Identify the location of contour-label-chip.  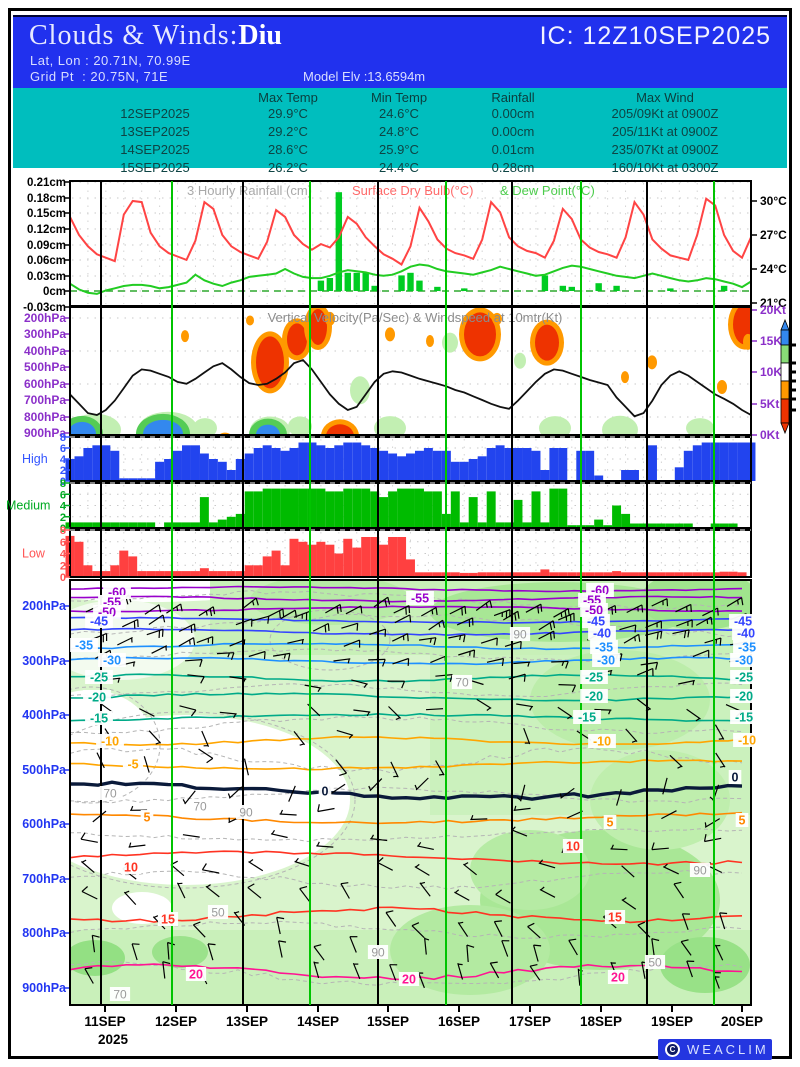
(110, 793).